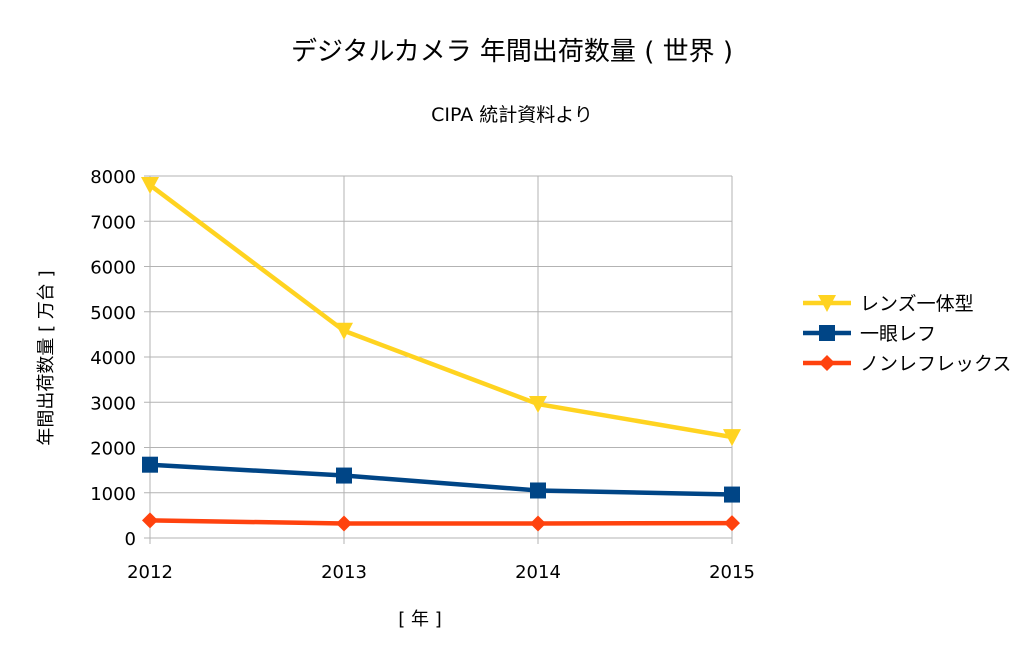 The width and height of the screenshot is (1024, 664). Describe the element at coordinates (113, 222) in the screenshot. I see `y-tick-label: 7000` at that location.